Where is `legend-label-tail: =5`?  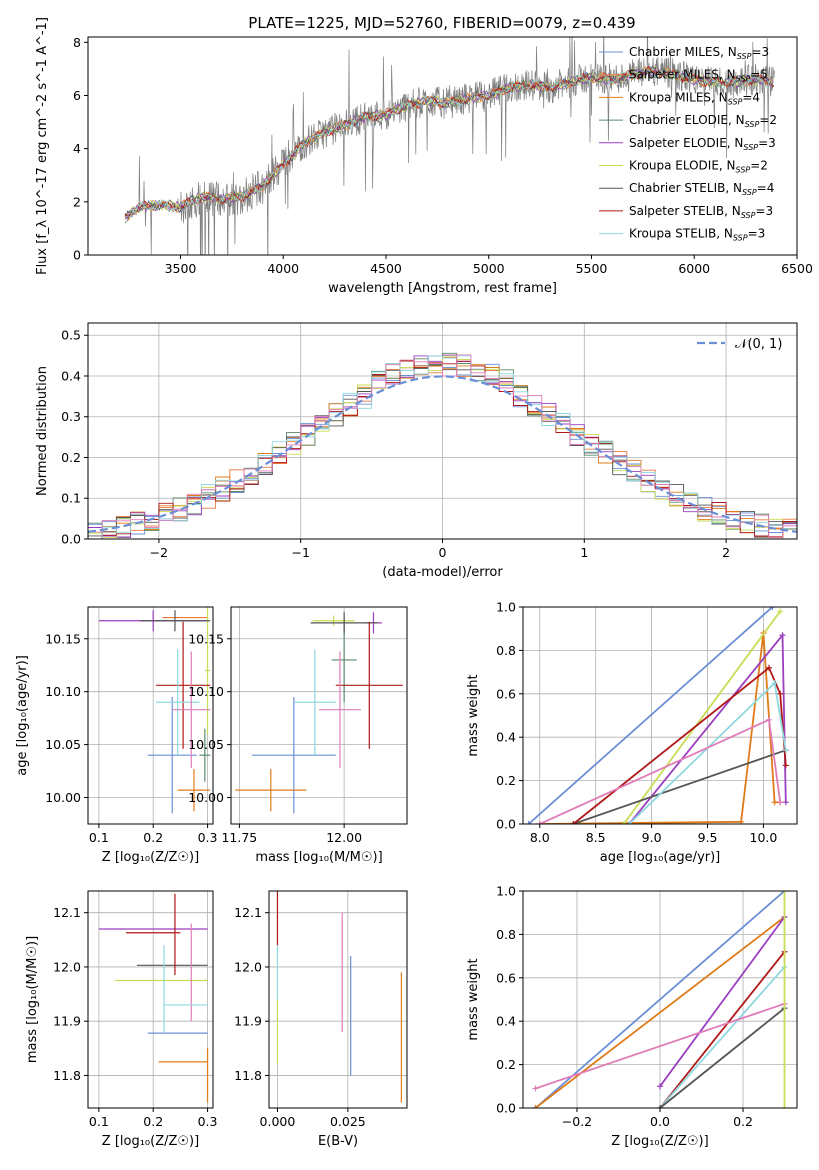 legend-label-tail: =5 is located at coordinates (759, 75).